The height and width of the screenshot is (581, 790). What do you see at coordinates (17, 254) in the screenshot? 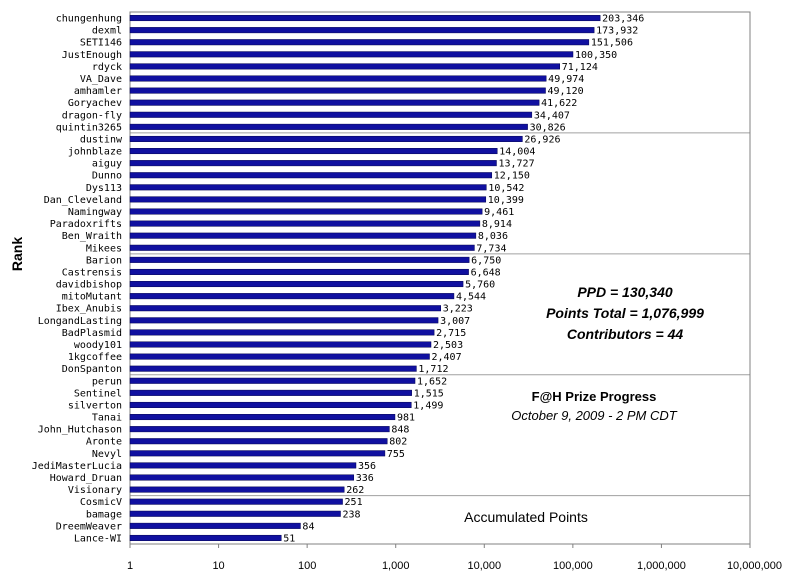
I see `y-axis-label: Rank` at bounding box center [17, 254].